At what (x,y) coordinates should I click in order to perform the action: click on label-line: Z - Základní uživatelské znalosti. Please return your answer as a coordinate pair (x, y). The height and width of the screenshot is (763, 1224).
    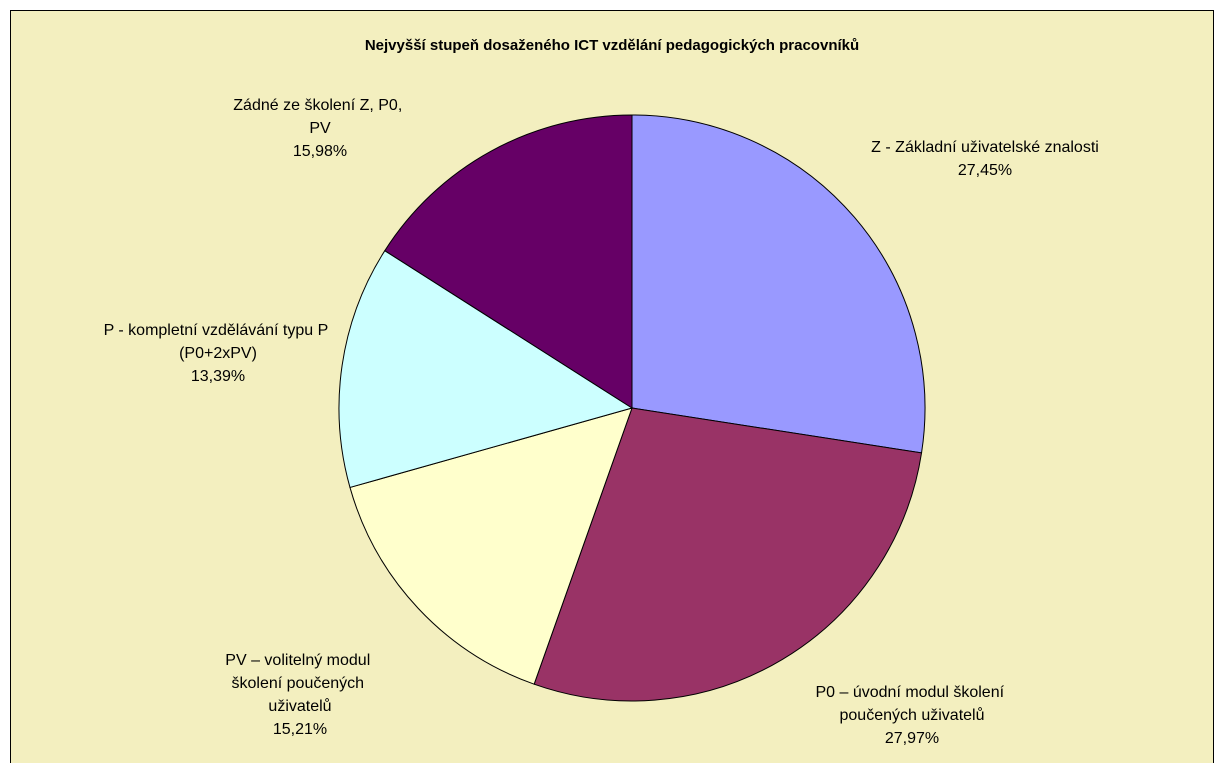
    Looking at the image, I should click on (985, 147).